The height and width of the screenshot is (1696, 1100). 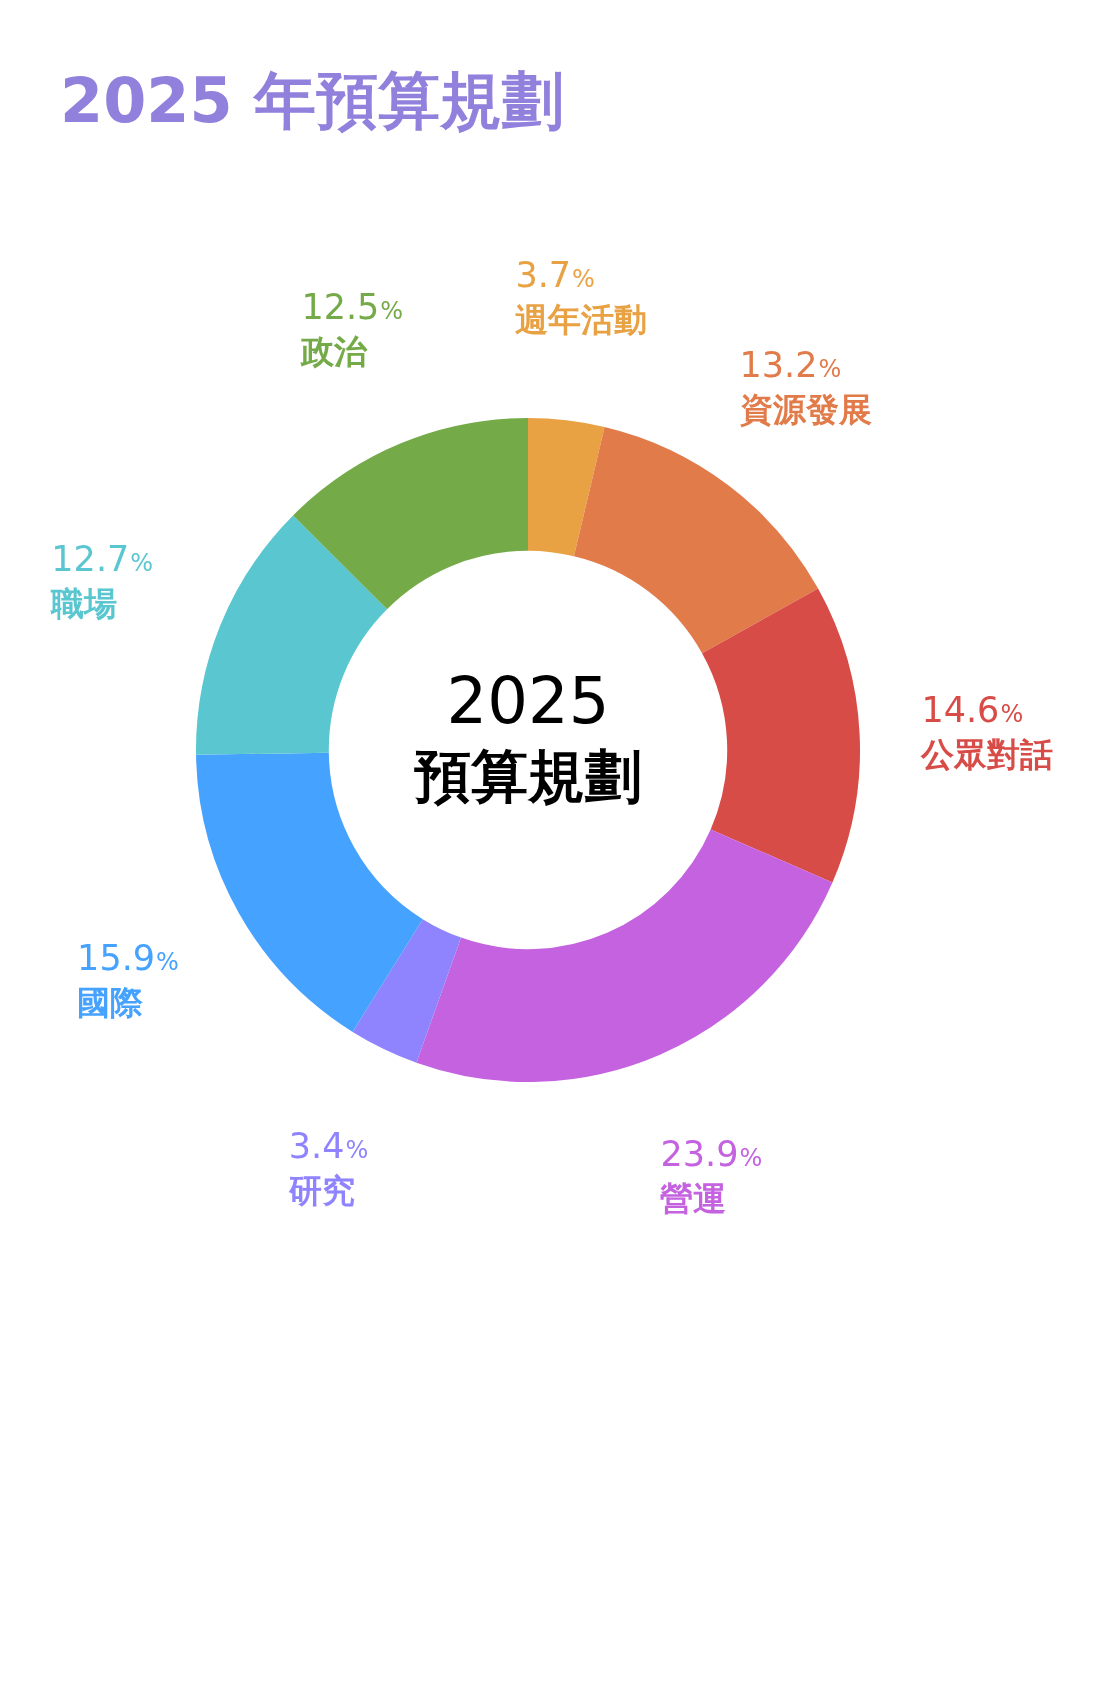 What do you see at coordinates (328, 1146) in the screenshot?
I see `data-label: 3.4%` at bounding box center [328, 1146].